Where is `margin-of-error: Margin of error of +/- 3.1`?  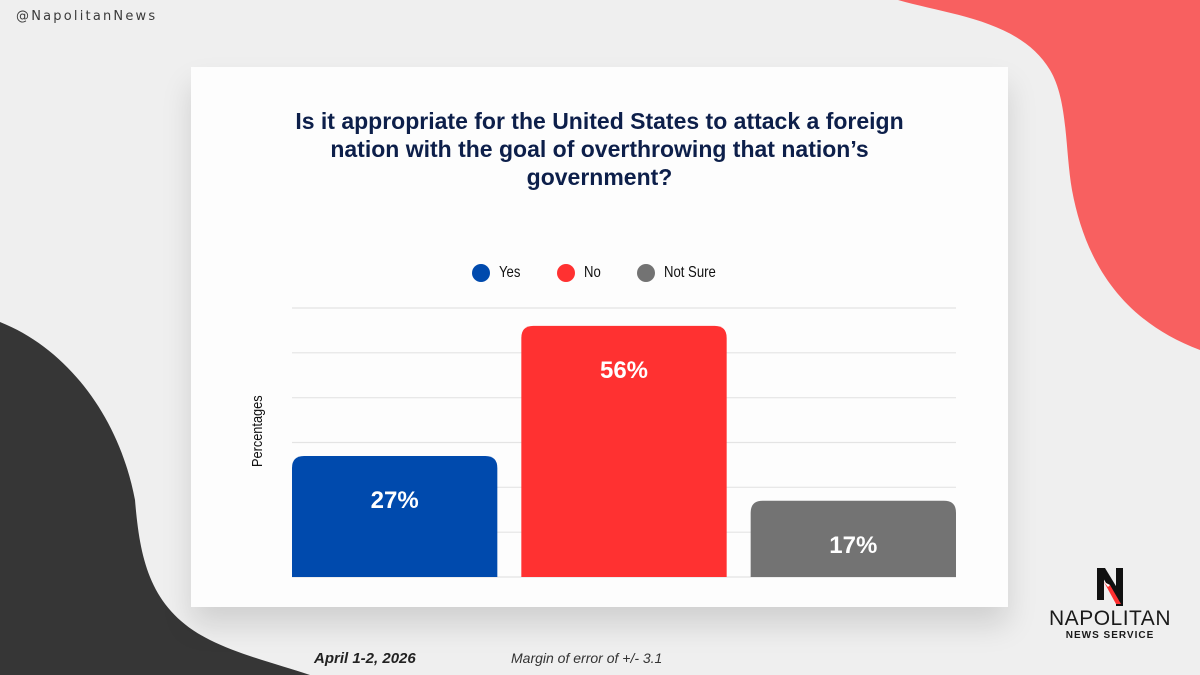 margin-of-error: Margin of error of +/- 3.1 is located at coordinates (587, 658).